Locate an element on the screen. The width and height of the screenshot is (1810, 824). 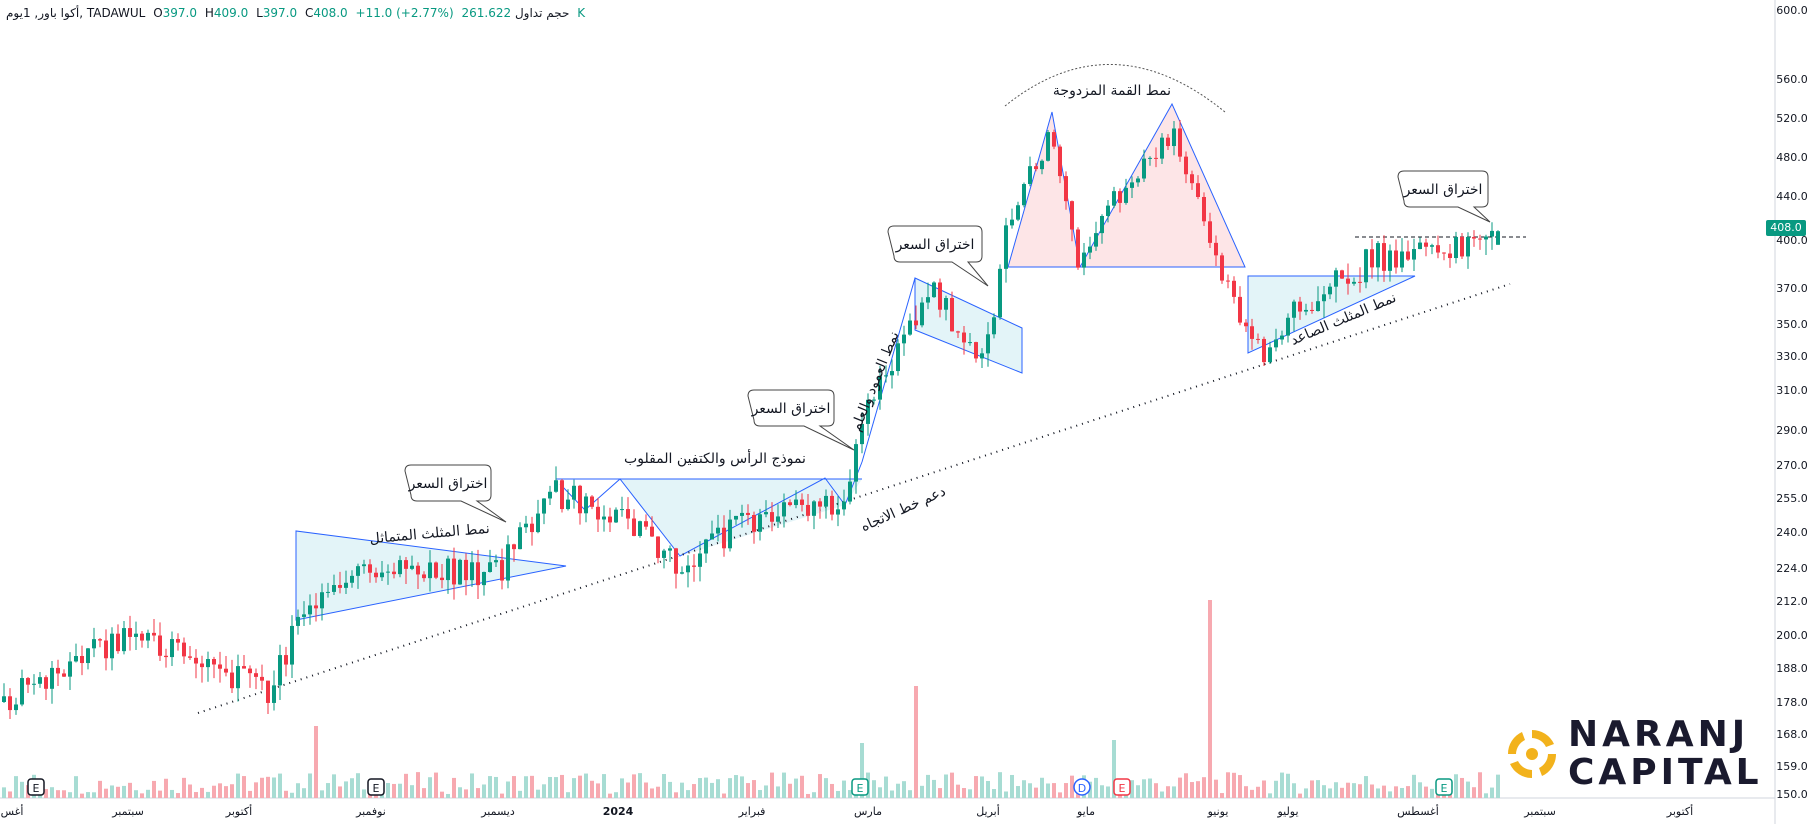
x-tick-label: أبريل is located at coordinates (988, 811).